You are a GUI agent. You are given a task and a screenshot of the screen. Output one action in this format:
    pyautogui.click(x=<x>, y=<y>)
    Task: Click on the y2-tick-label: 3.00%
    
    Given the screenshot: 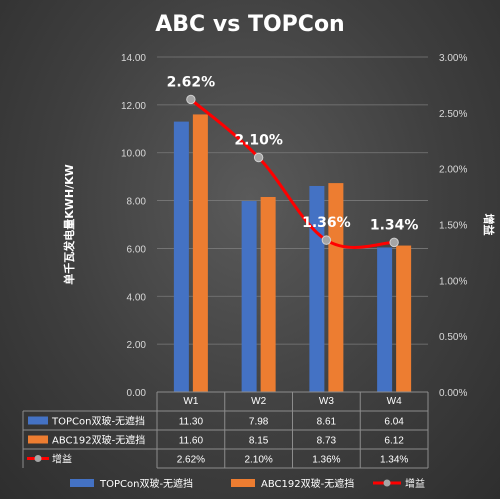 What is the action you would take?
    pyautogui.click(x=453, y=58)
    